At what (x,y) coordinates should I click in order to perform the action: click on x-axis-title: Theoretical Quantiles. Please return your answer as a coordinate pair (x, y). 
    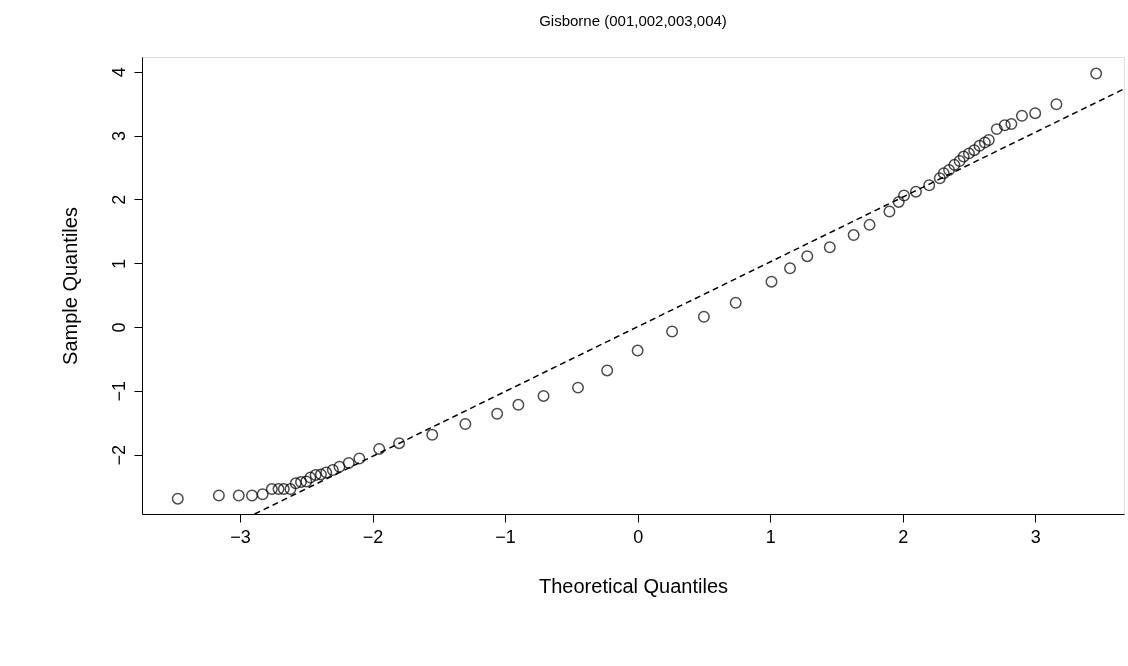
    Looking at the image, I should click on (633, 585).